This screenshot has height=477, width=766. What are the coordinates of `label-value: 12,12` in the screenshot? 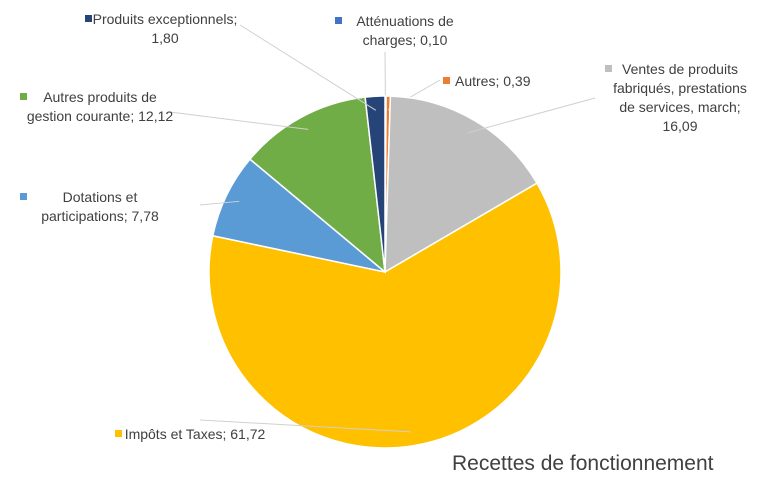 It's located at (156, 116).